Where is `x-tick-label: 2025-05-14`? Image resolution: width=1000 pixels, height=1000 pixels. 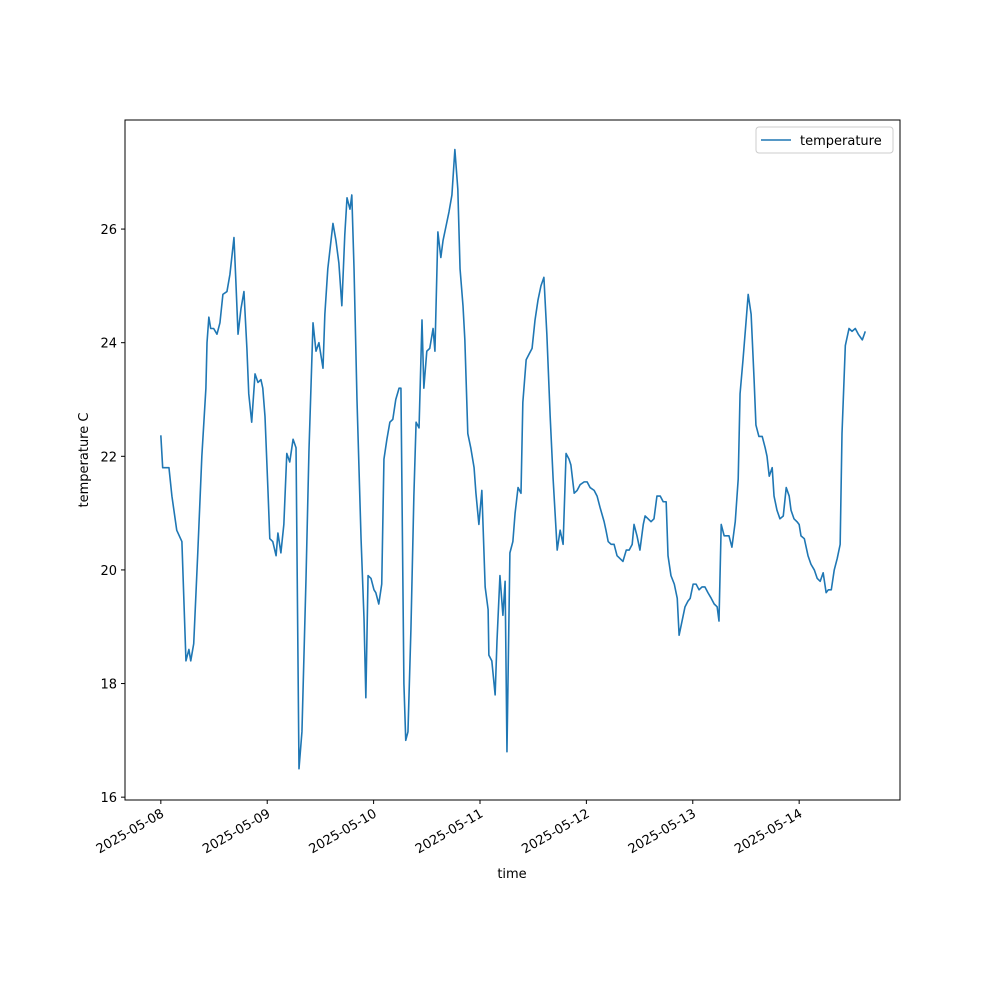 x-tick-label: 2025-05-14 is located at coordinates (768, 831).